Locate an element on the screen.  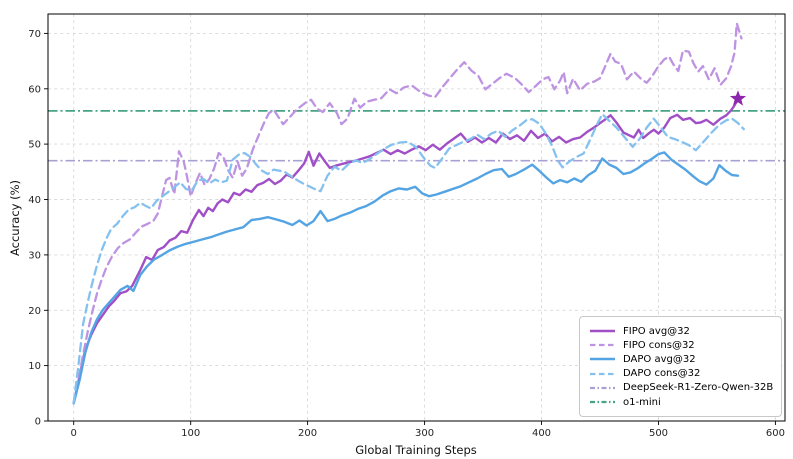
y-tick-label: 10 is located at coordinates (34, 366).